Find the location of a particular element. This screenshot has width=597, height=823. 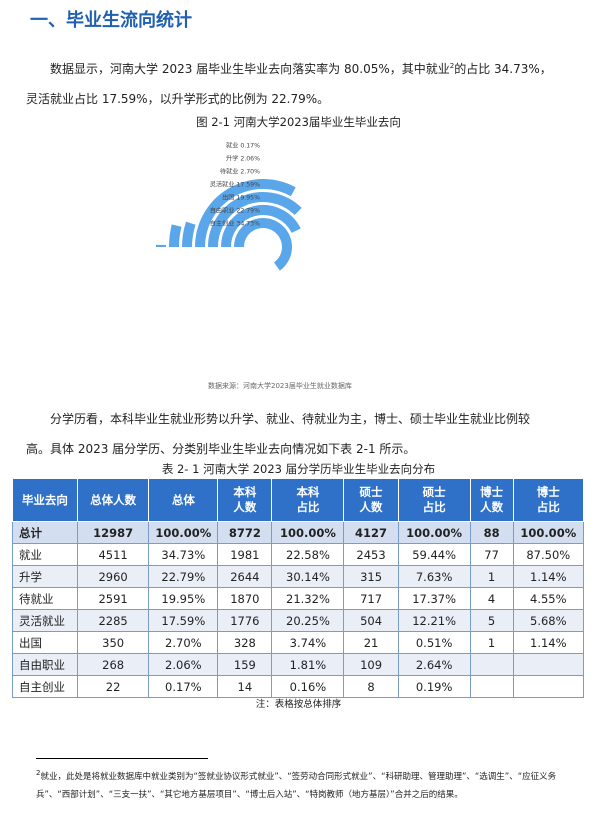

table-cell: 17.59% is located at coordinates (183, 620).